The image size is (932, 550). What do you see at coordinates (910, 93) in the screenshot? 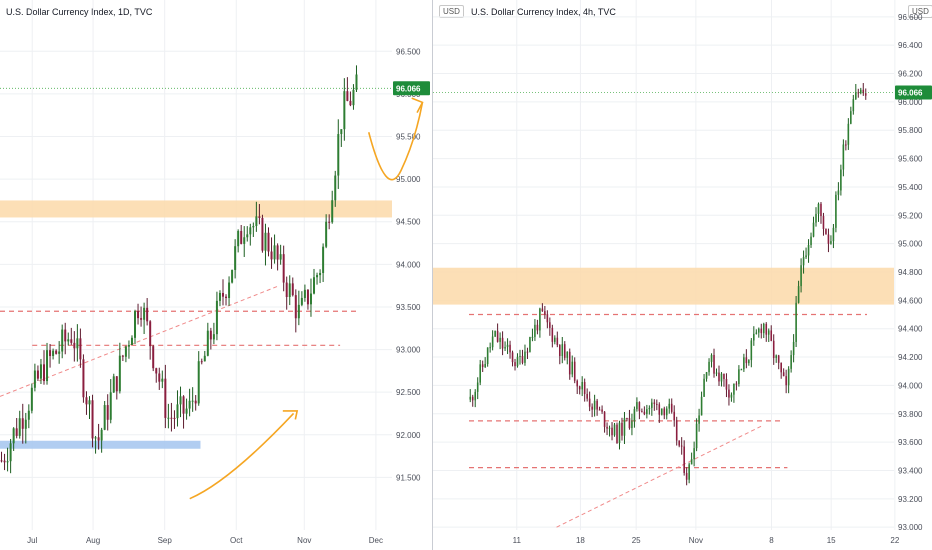
I see `price-tag-label: 96.066` at bounding box center [910, 93].